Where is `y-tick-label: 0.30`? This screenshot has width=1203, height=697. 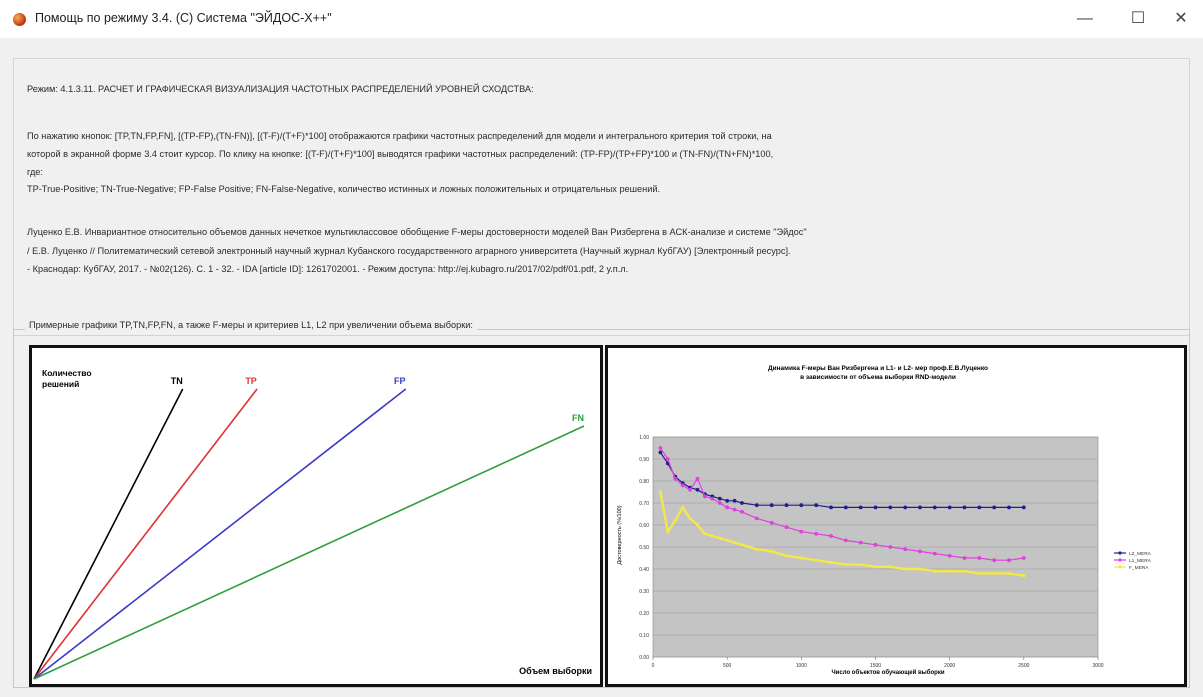 y-tick-label: 0.30 is located at coordinates (644, 592).